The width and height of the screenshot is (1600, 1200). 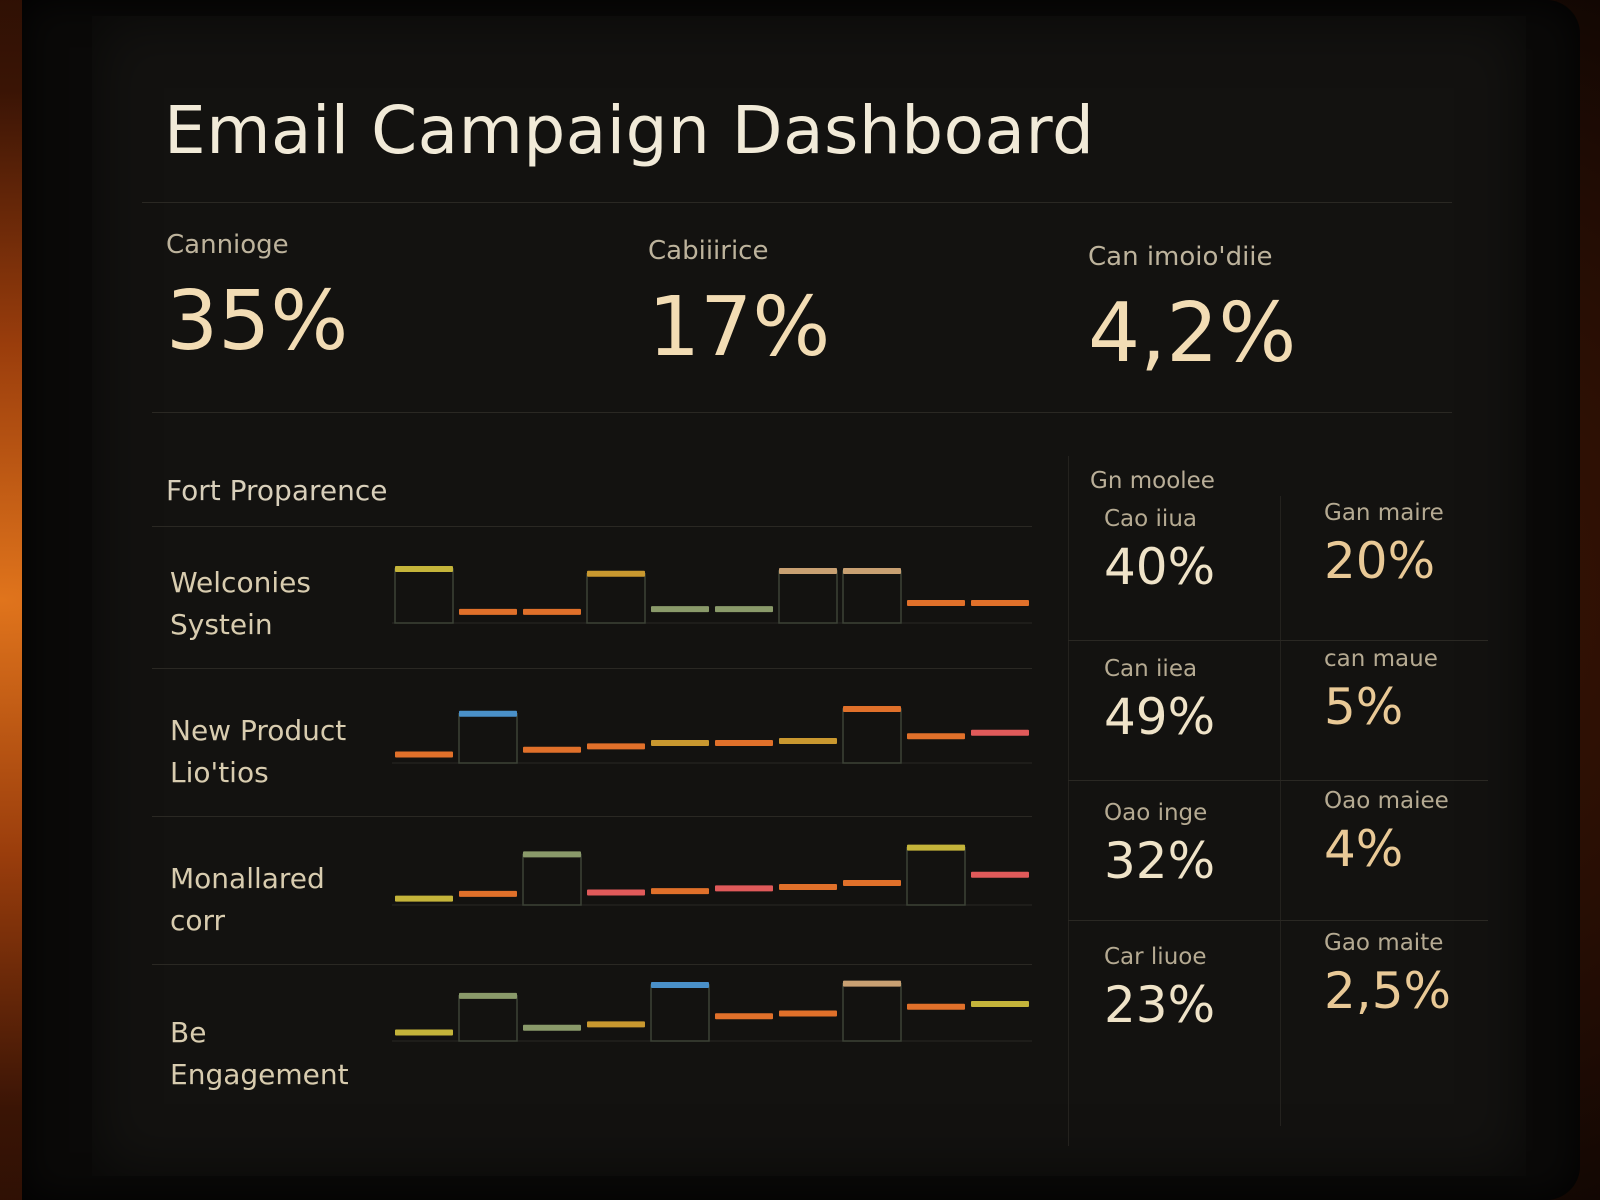 I want to click on row-label-line: Be, so click(x=188, y=1032).